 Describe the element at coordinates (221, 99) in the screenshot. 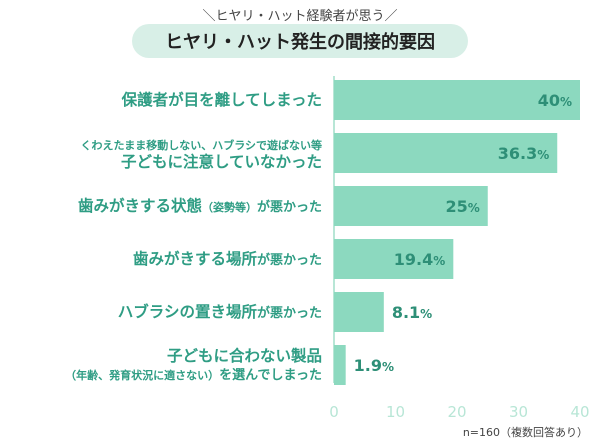

I see `category-label-0-line-0: 保護者が目を離してしまった` at that location.